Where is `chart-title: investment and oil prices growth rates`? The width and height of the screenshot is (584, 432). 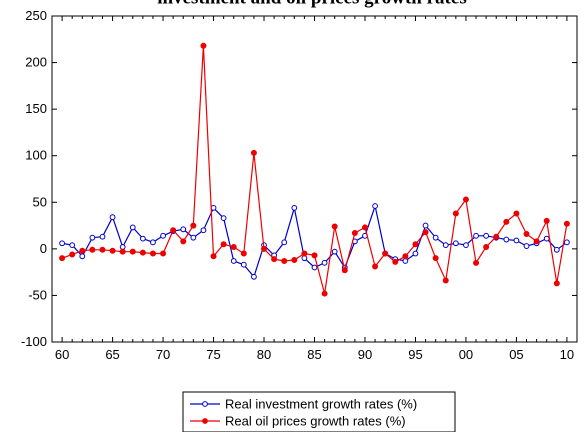
chart-title: investment and oil prices growth rates is located at coordinates (311, 4).